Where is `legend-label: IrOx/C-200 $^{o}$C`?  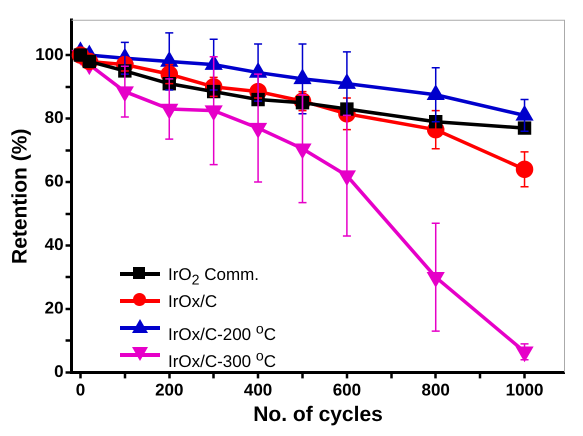
legend-label: IrOx/C-200 $^{o}$C is located at coordinates (222, 332).